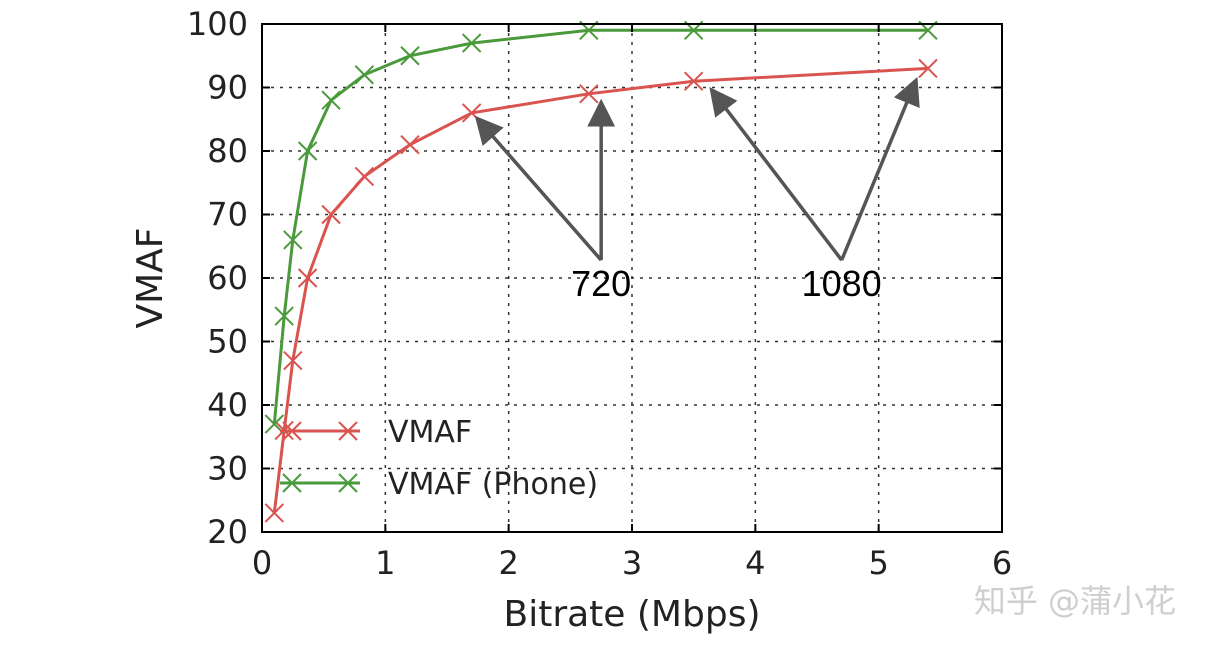  I want to click on y-tick-label: 50, so click(227, 342).